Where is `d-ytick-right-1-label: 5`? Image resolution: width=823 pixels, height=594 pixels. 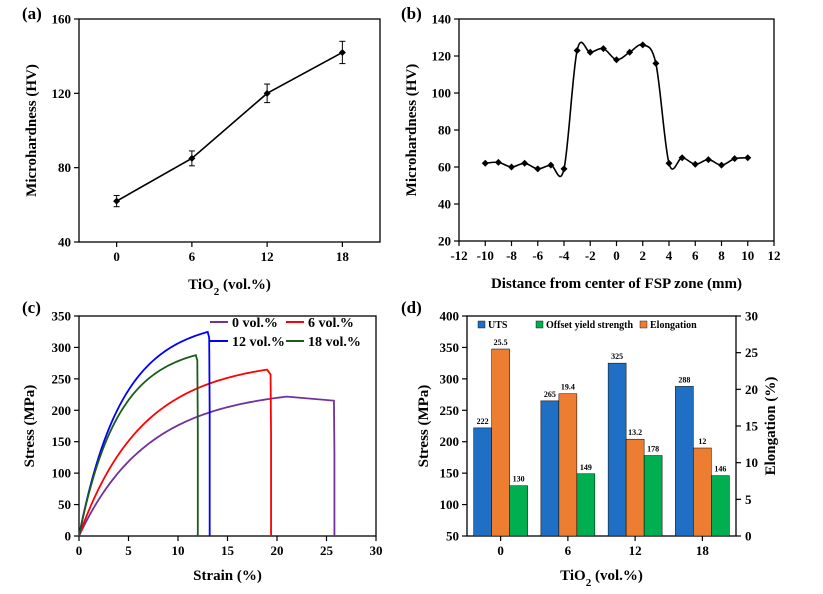 d-ytick-right-1-label: 5 is located at coordinates (748, 499).